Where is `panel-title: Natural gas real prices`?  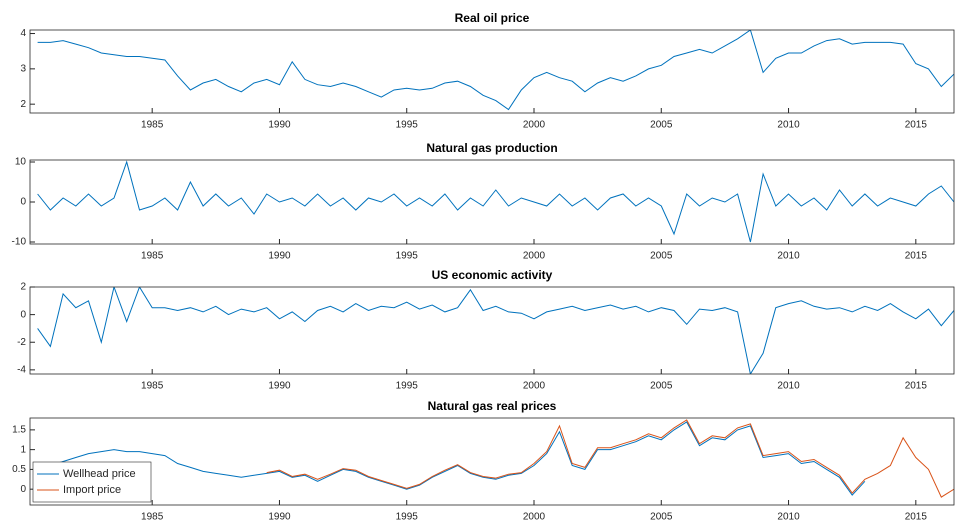
panel-title: Natural gas real prices is located at coordinates (492, 406).